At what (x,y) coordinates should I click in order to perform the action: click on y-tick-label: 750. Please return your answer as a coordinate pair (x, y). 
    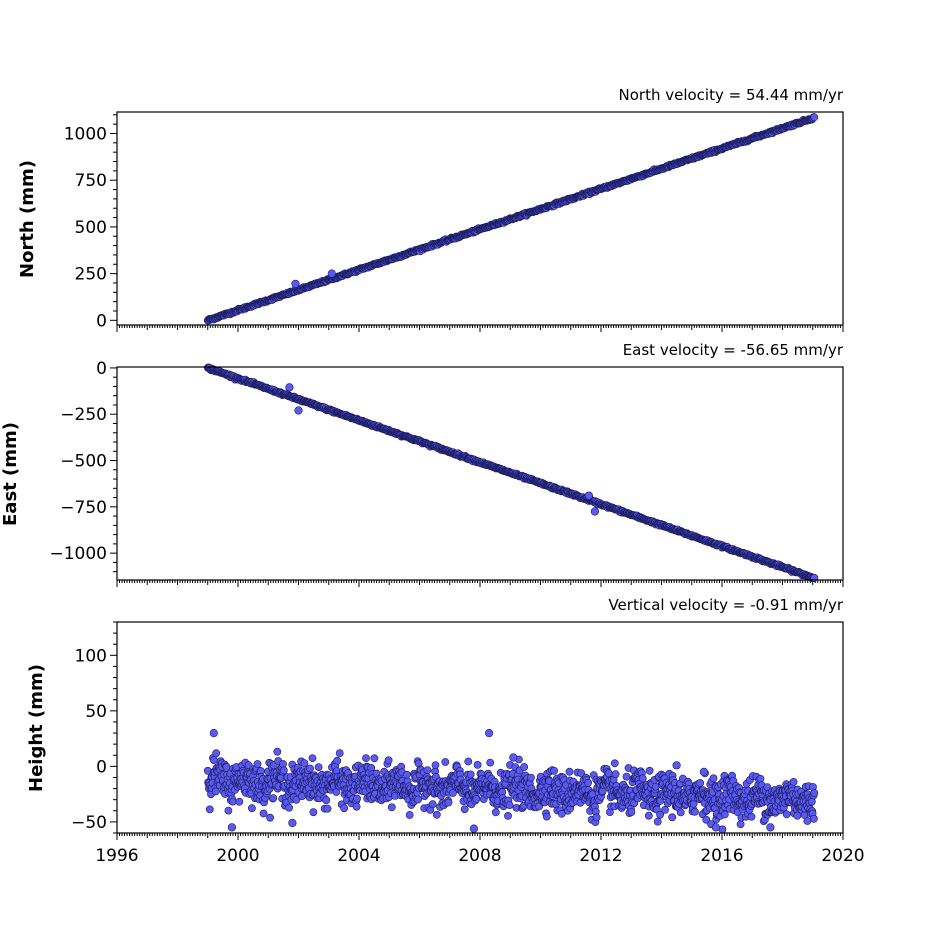
    Looking at the image, I should click on (91, 181).